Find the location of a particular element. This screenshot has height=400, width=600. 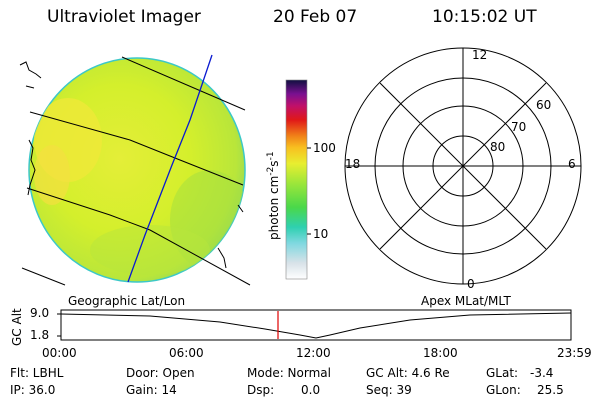

unit-part-photon: photon cm is located at coordinates (274, 207).